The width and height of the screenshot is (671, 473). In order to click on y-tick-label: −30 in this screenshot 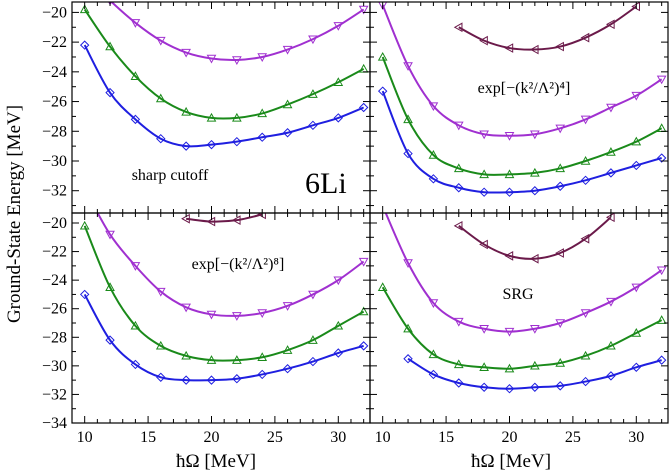, I will do `click(54, 366)`.